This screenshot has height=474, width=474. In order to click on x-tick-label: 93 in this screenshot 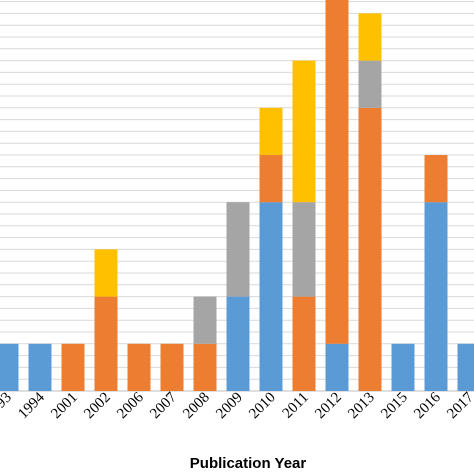, I will do `click(7, 401)`.